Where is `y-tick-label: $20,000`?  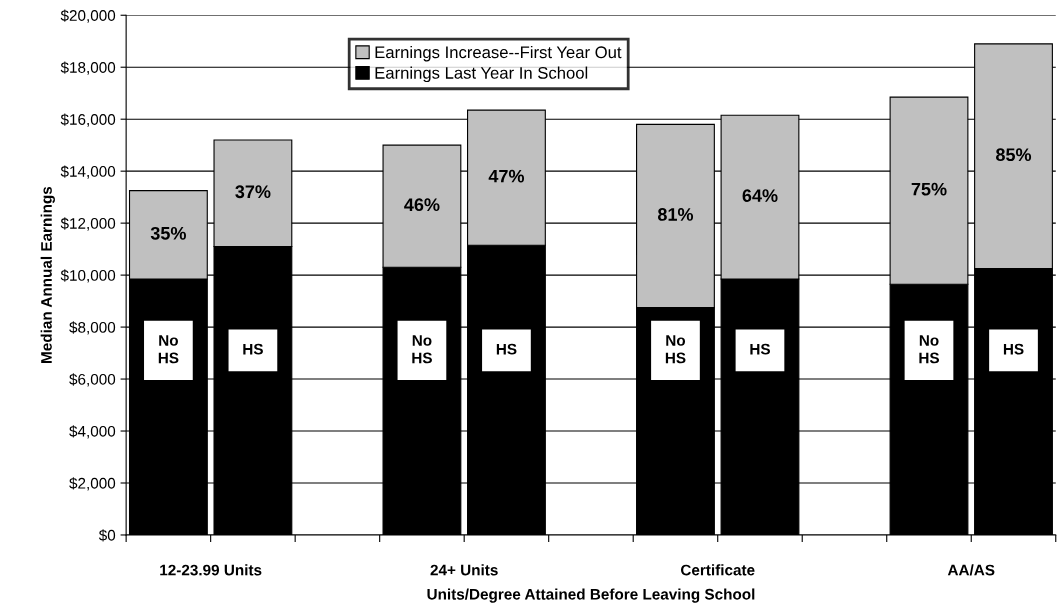
y-tick-label: $20,000 is located at coordinates (88, 16).